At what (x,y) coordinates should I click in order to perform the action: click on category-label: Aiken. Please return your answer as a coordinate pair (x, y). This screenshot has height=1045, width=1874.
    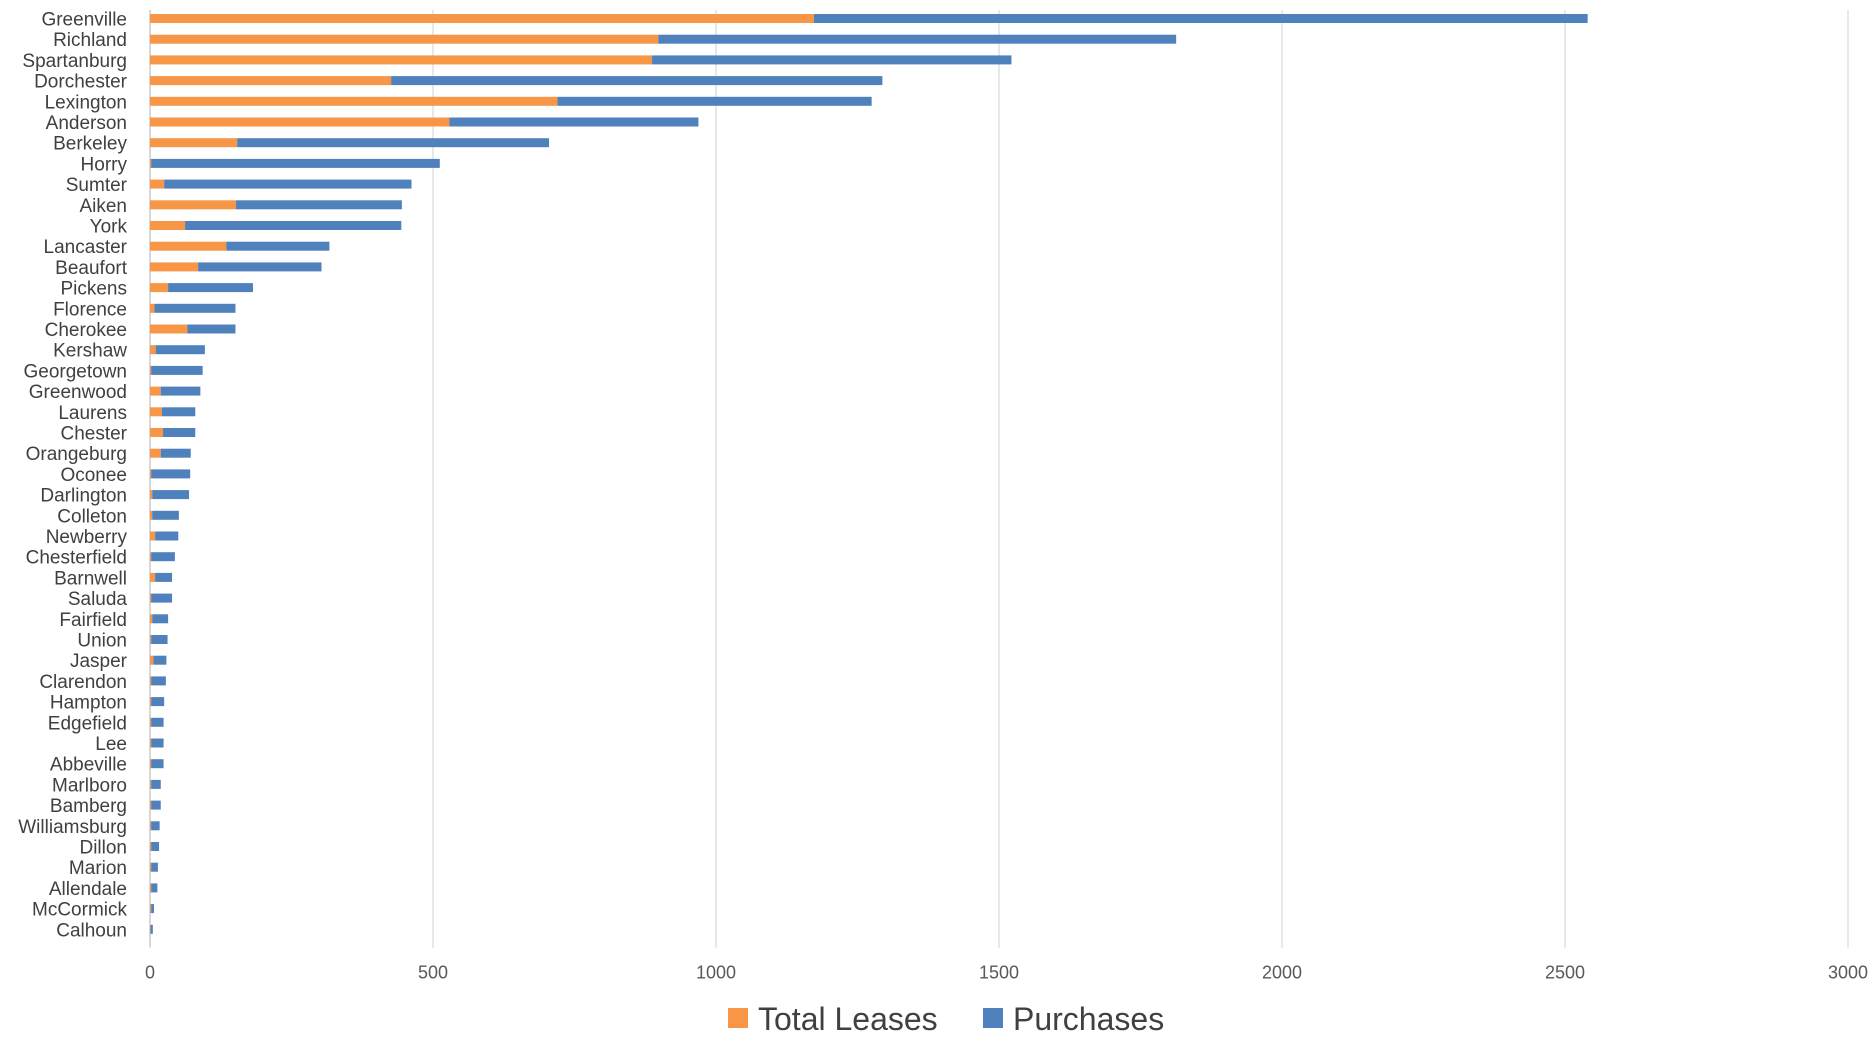
    Looking at the image, I should click on (103, 206).